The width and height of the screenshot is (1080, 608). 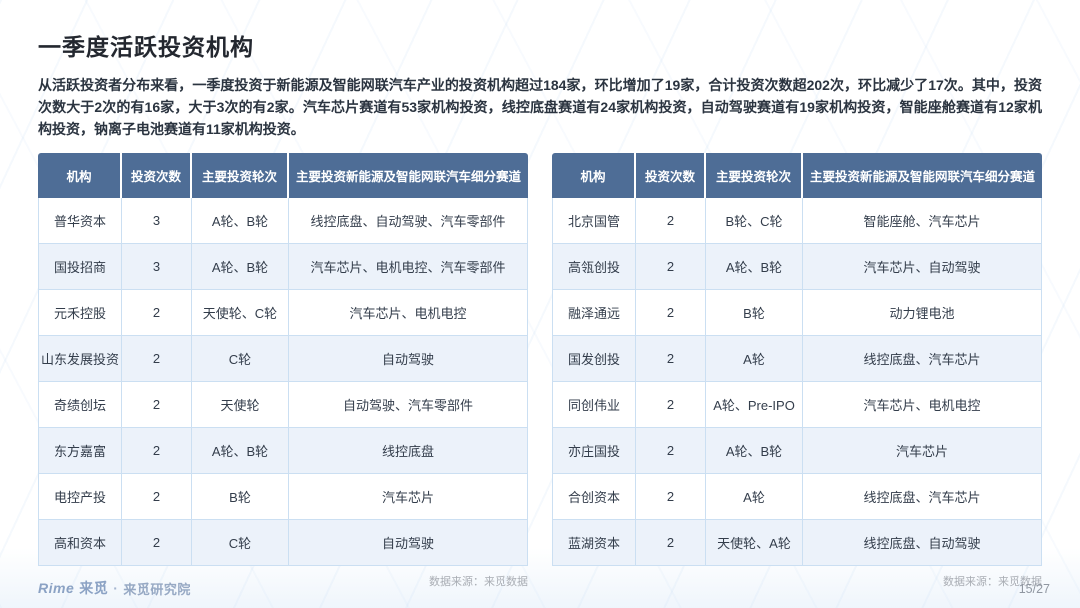 I want to click on table-row: 国投招商 3 A轮、B轮 汽车芯片、电机电控、汽车零部件, so click(x=283, y=267).